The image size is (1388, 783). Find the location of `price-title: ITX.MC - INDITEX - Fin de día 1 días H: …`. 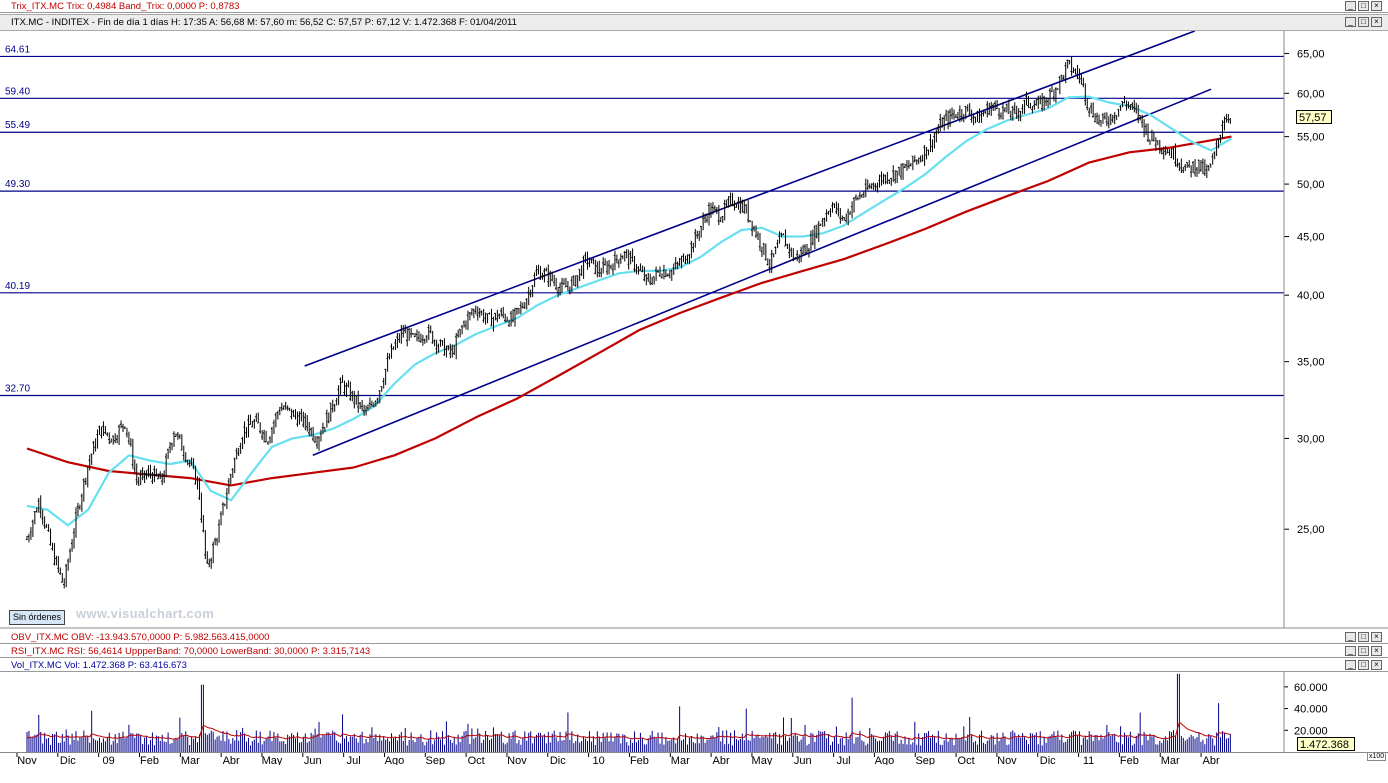

price-title: ITX.MC - INDITEX - Fin de día 1 días H: … is located at coordinates (264, 22).